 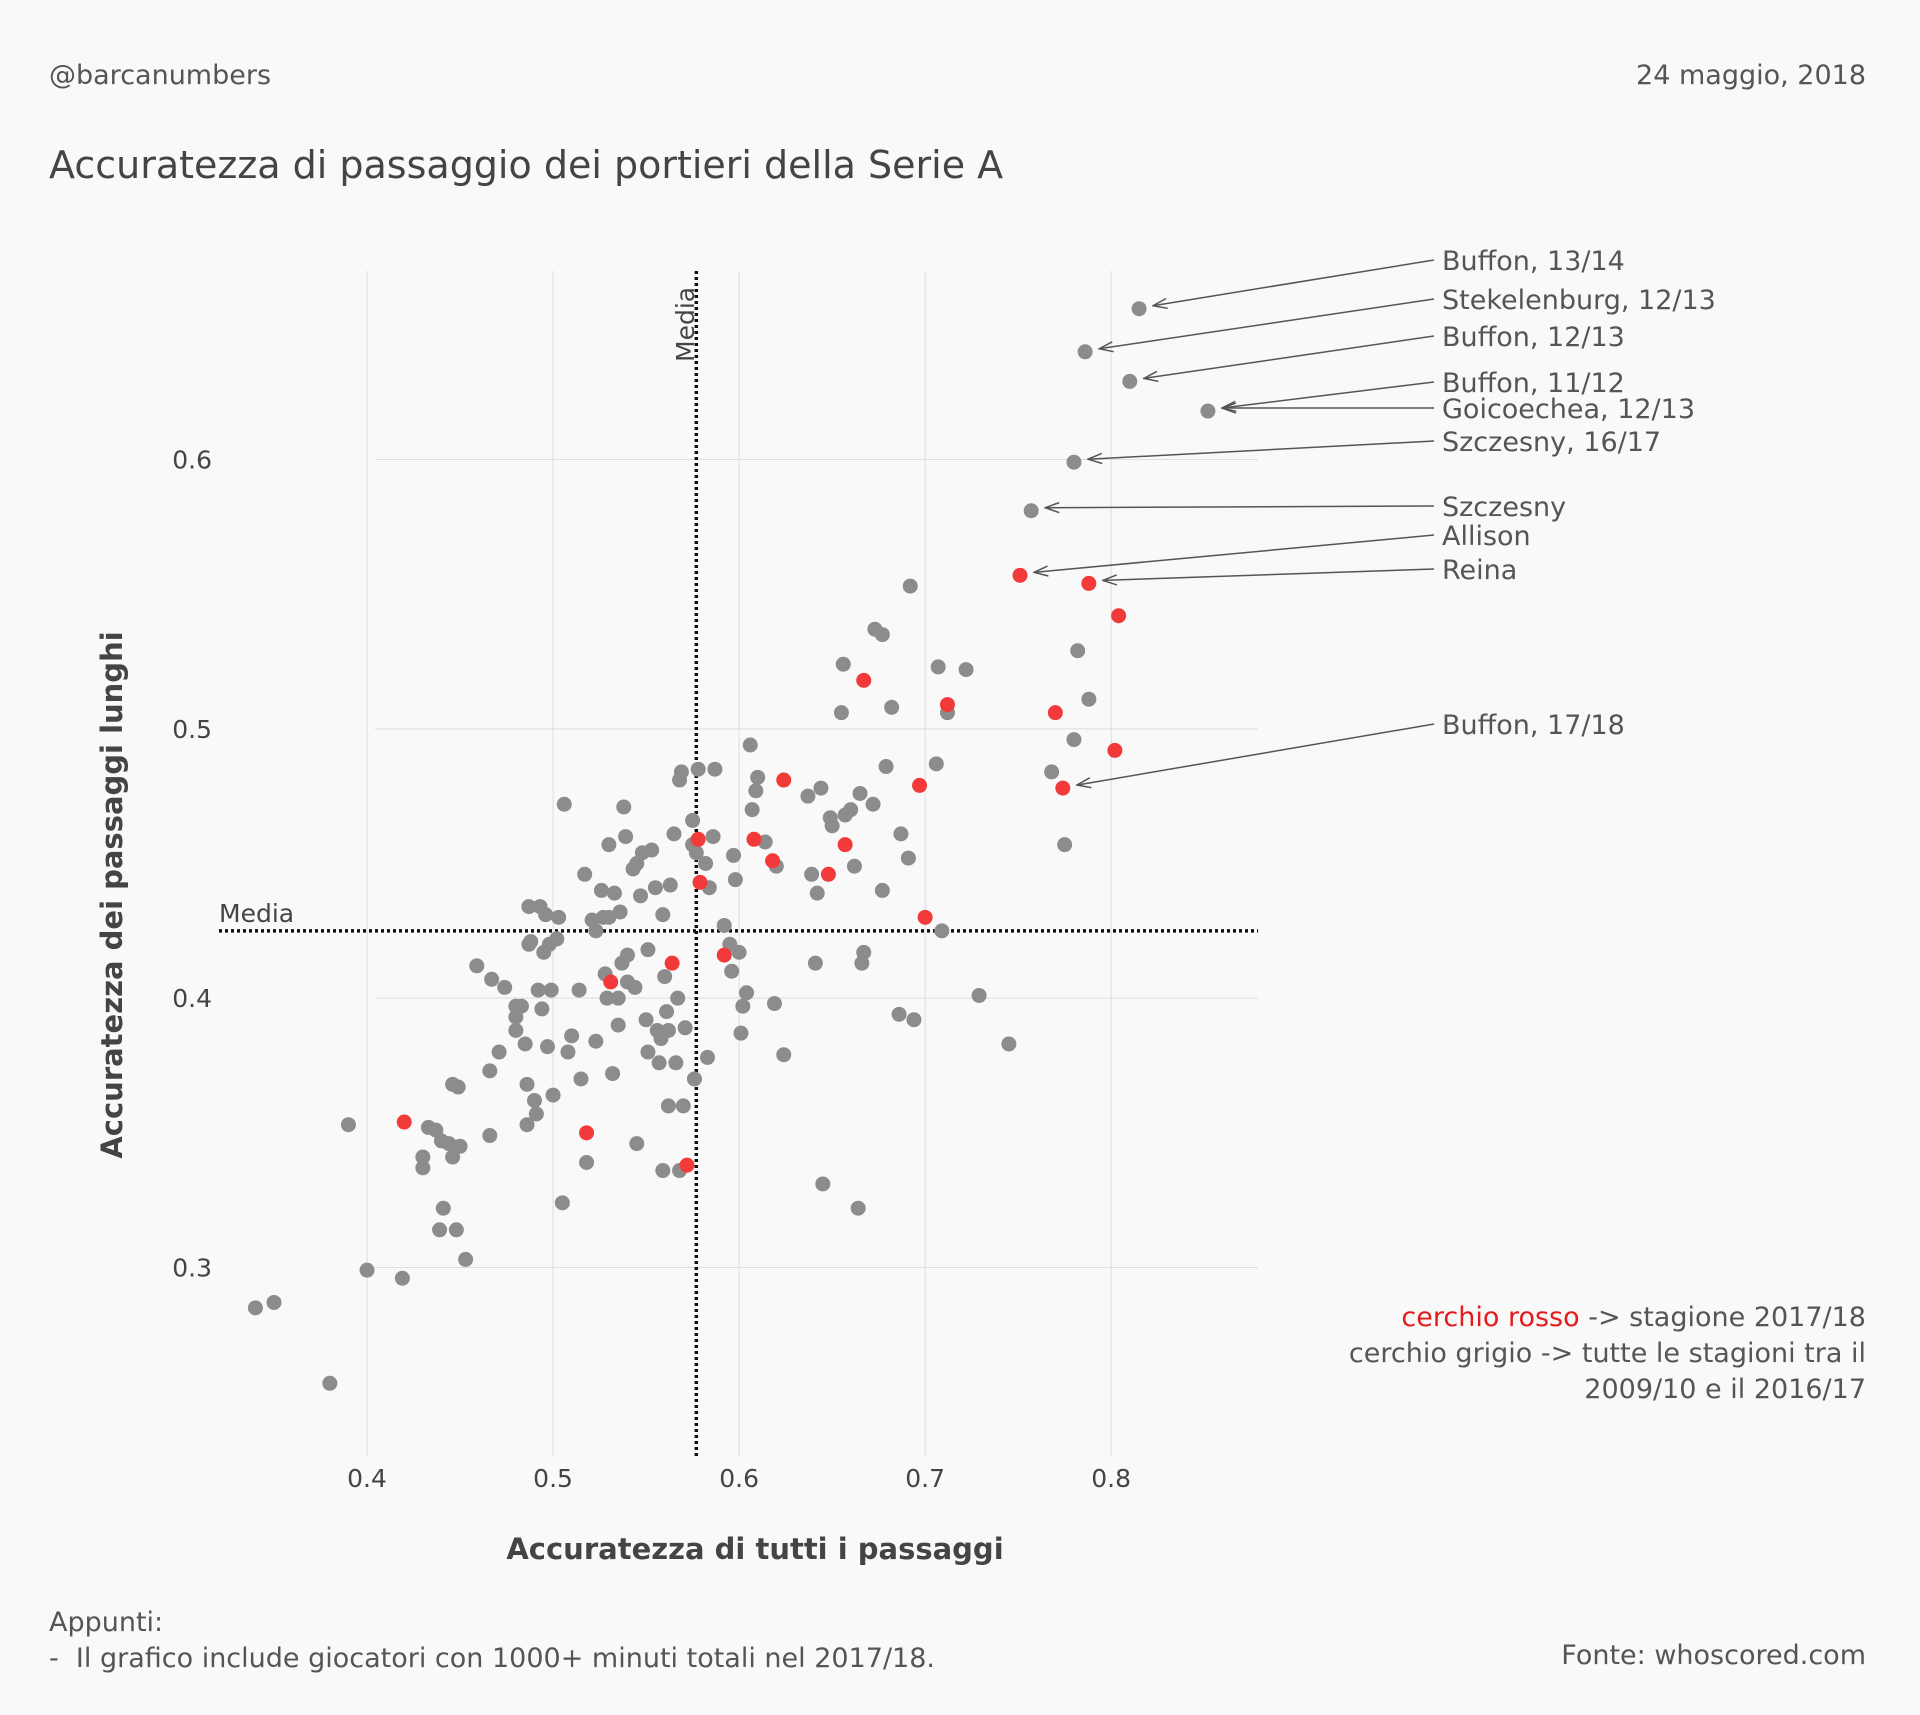 What do you see at coordinates (1551, 442) in the screenshot?
I see `annotation-label: Szczesny, 16/17` at bounding box center [1551, 442].